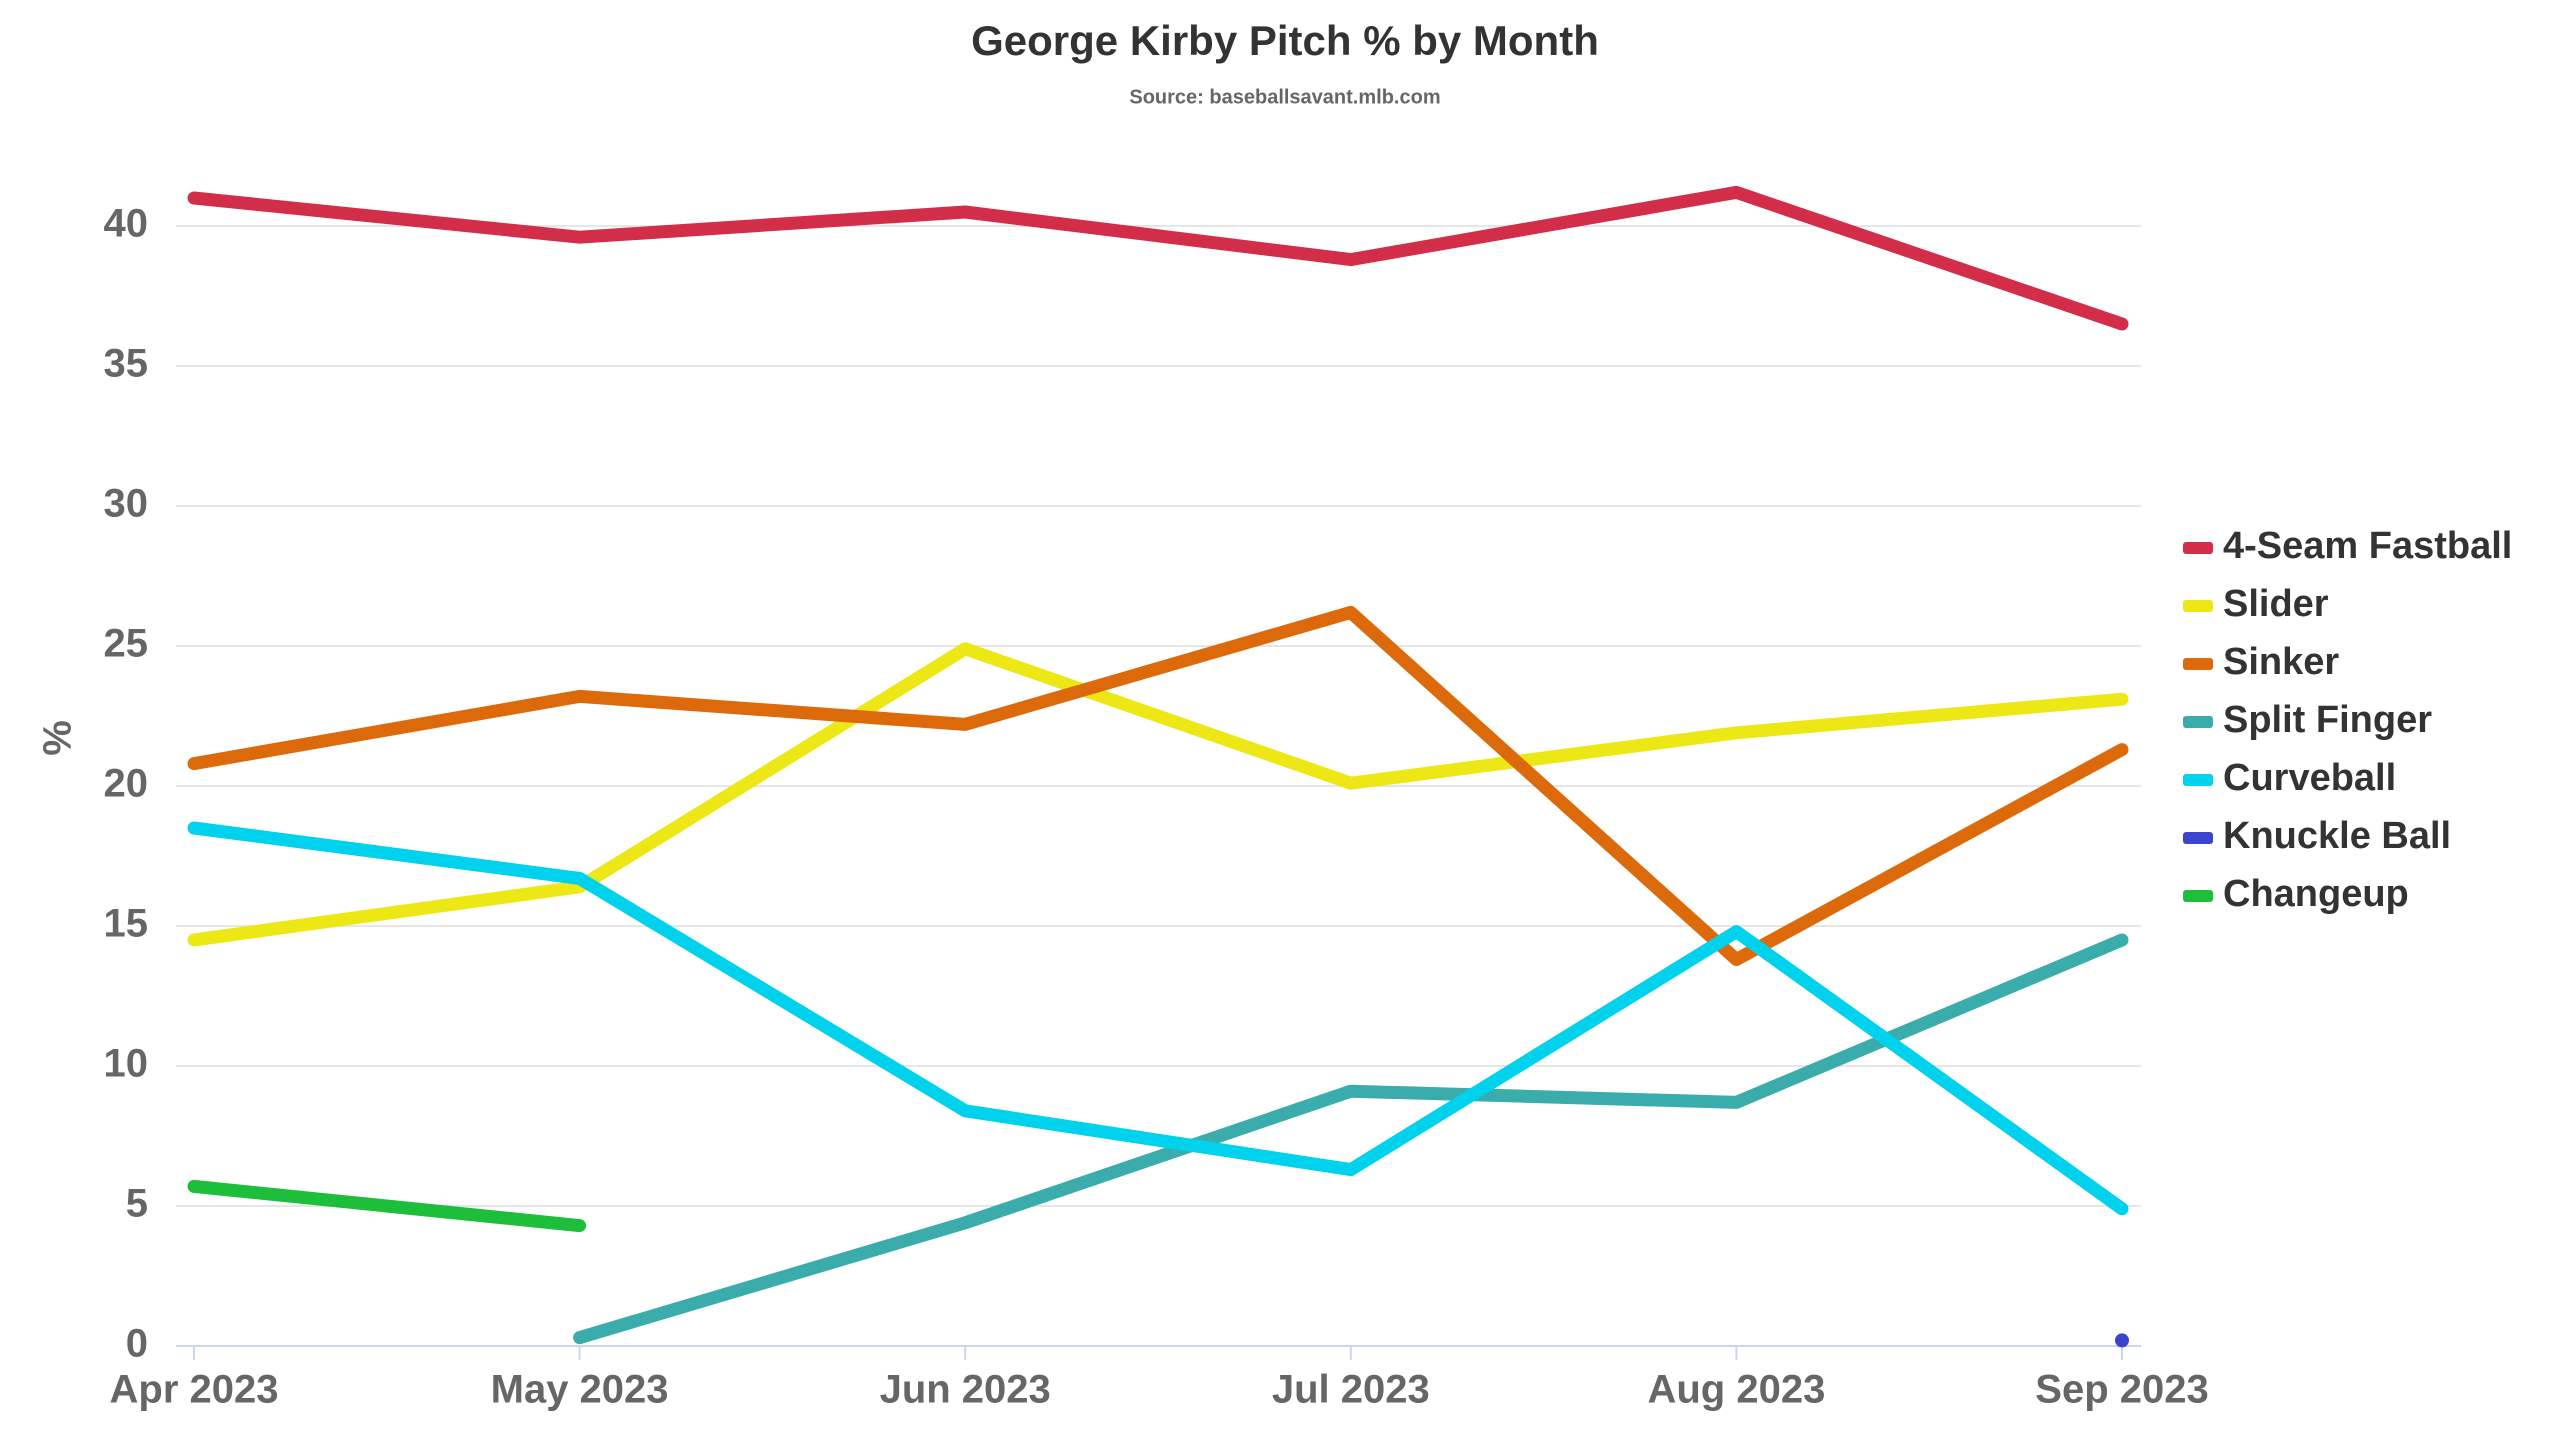  Describe the element at coordinates (2281, 662) in the screenshot. I see `legend-label: Sinker` at that location.